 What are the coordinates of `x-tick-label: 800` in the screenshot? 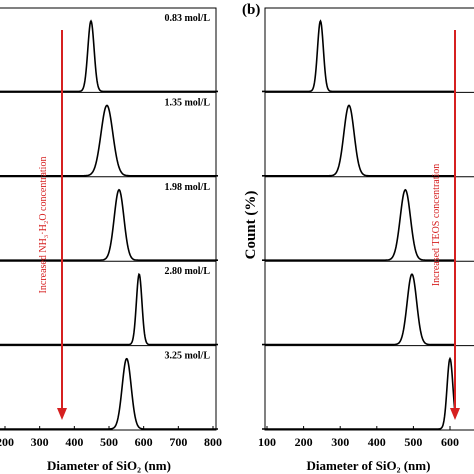 It's located at (213, 442).